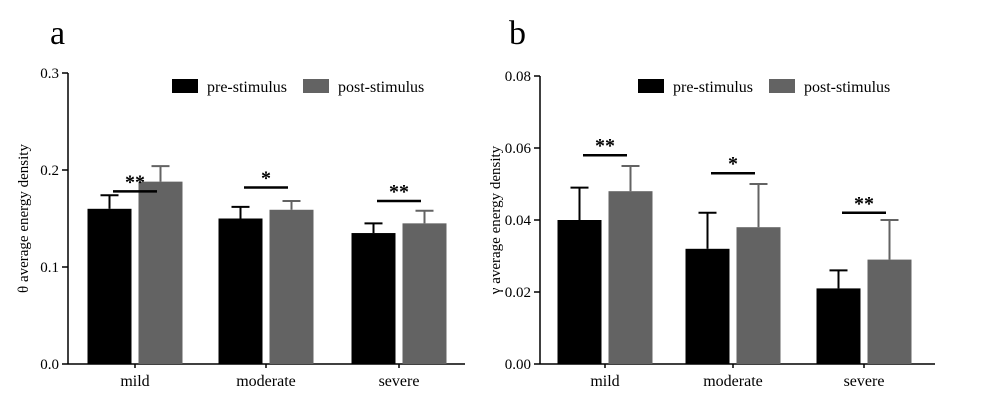  What do you see at coordinates (518, 149) in the screenshot?
I see `y-tick-label: 0.06` at bounding box center [518, 149].